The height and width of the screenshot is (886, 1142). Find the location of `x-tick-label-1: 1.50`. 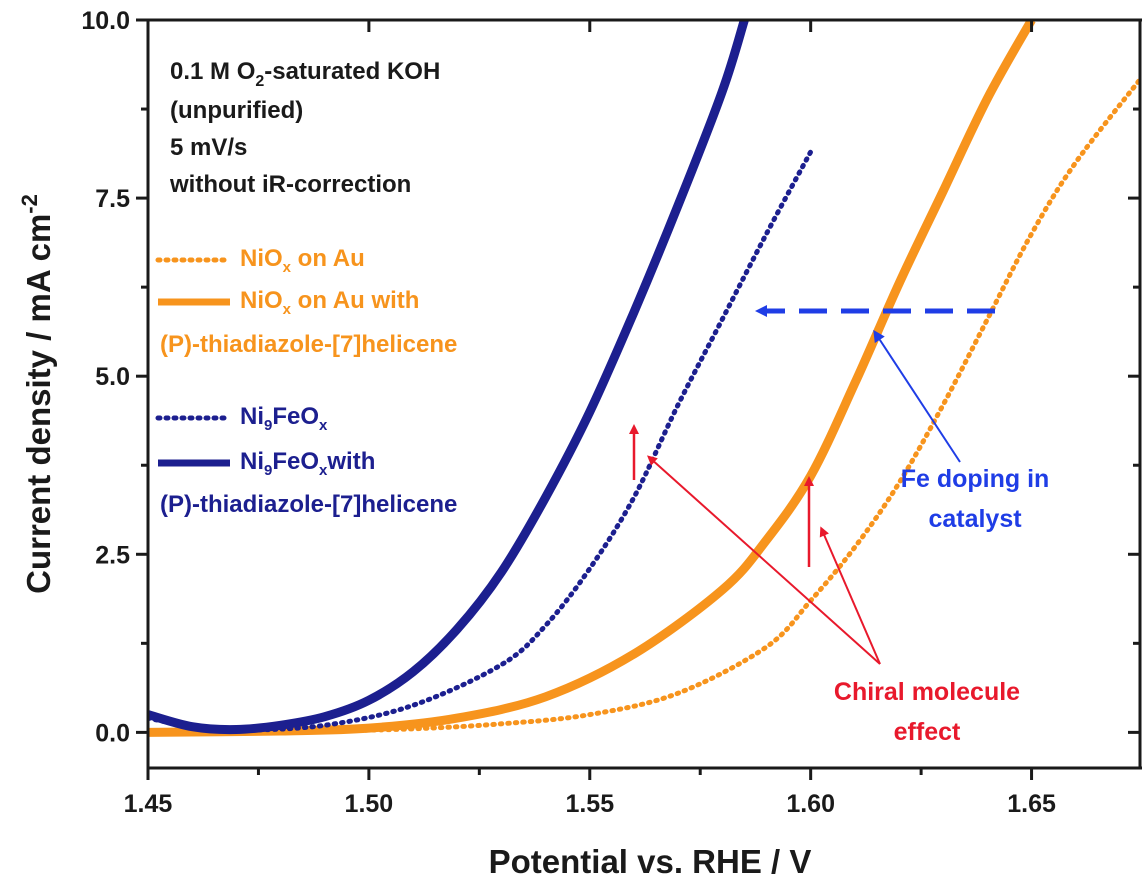

x-tick-label-1: 1.50 is located at coordinates (369, 804).